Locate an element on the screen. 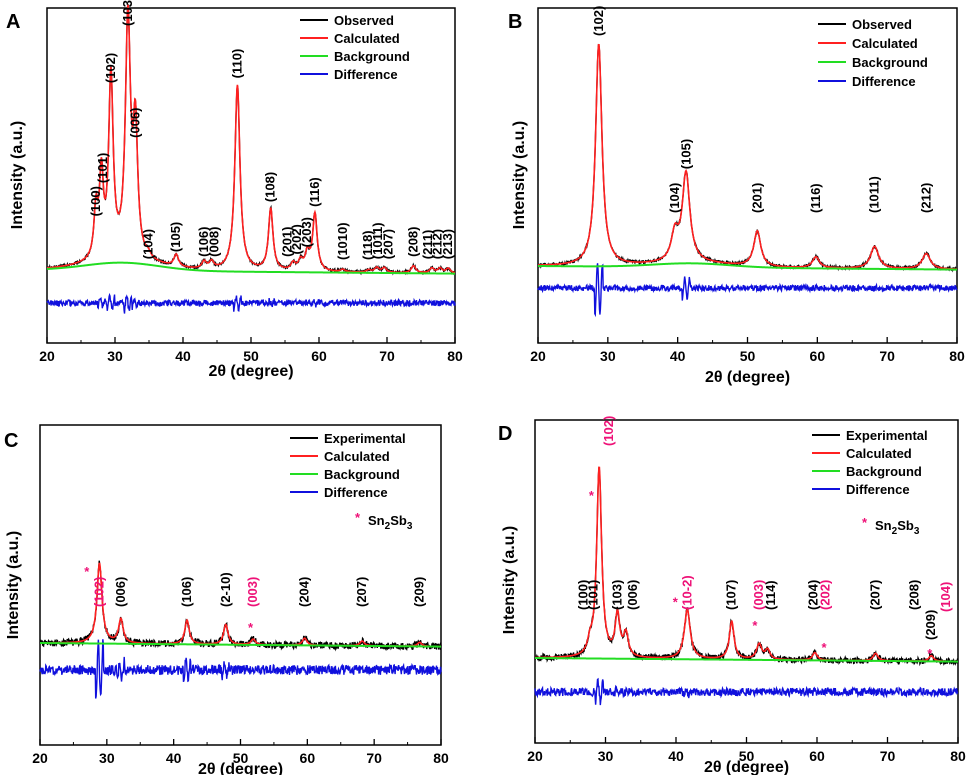 This screenshot has height=775, width=969. peak-label: (118) is located at coordinates (367, 245).